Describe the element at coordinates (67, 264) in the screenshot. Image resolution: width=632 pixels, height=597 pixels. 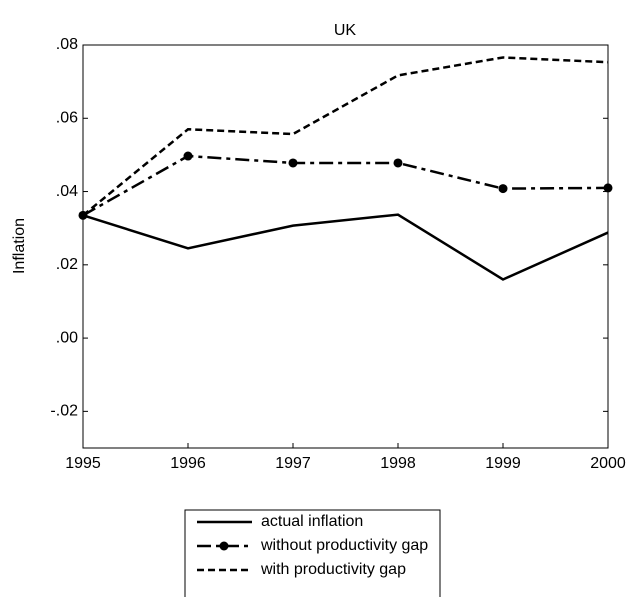
I see `y-tick-label: .02` at that location.